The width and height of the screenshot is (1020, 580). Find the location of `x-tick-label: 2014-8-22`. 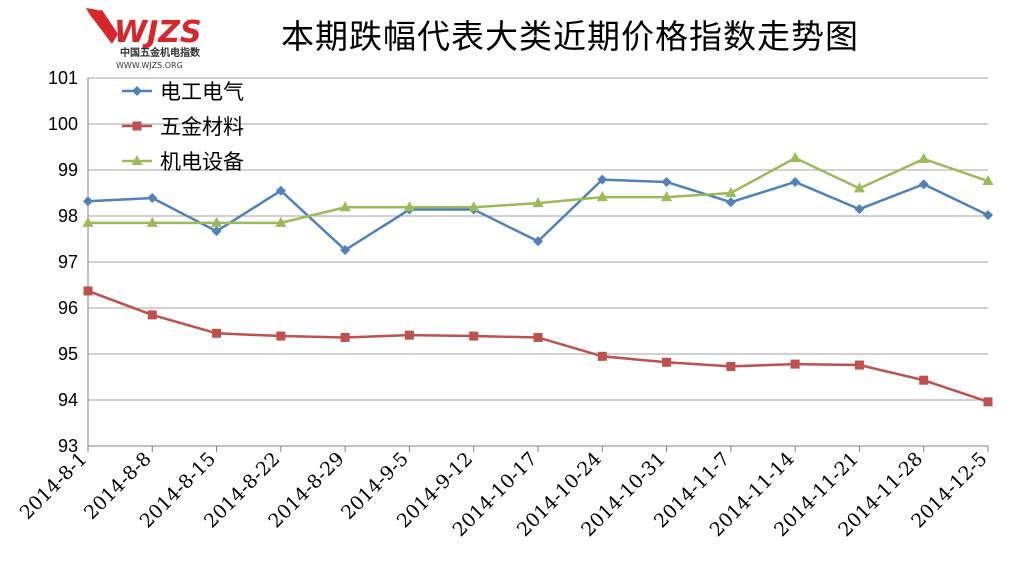

x-tick-label: 2014-8-22 is located at coordinates (242, 490).